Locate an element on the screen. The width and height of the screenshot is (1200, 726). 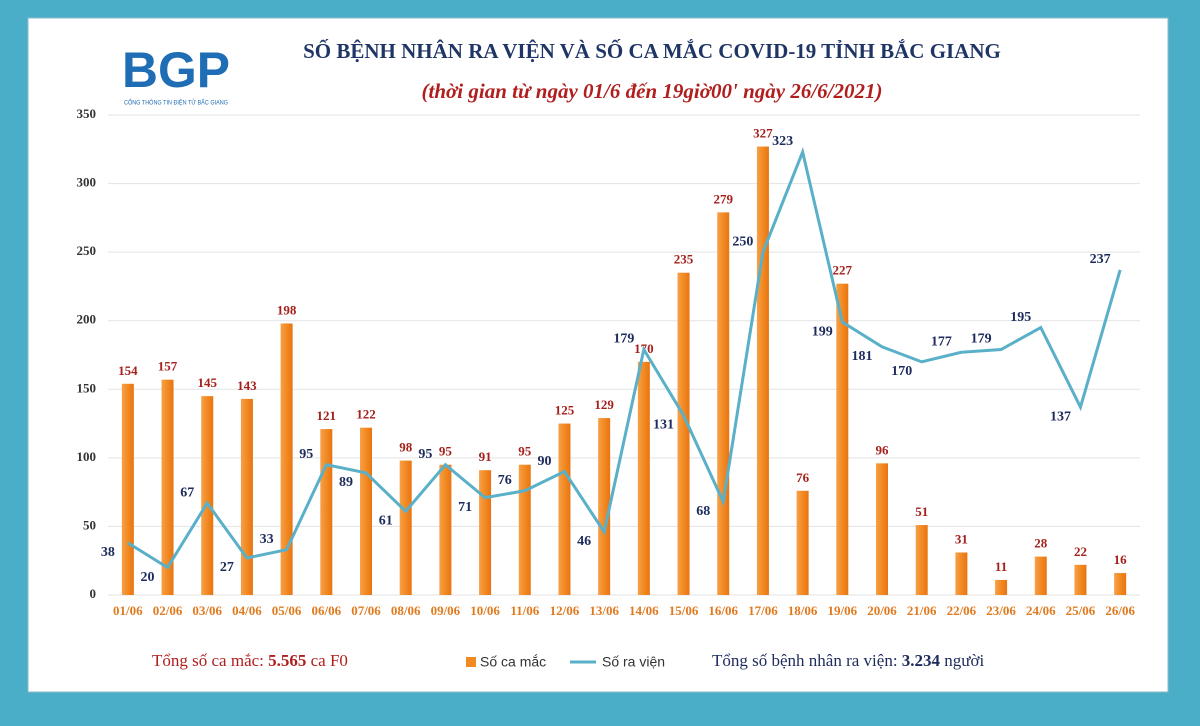
line-value-label: 38 is located at coordinates (108, 552).